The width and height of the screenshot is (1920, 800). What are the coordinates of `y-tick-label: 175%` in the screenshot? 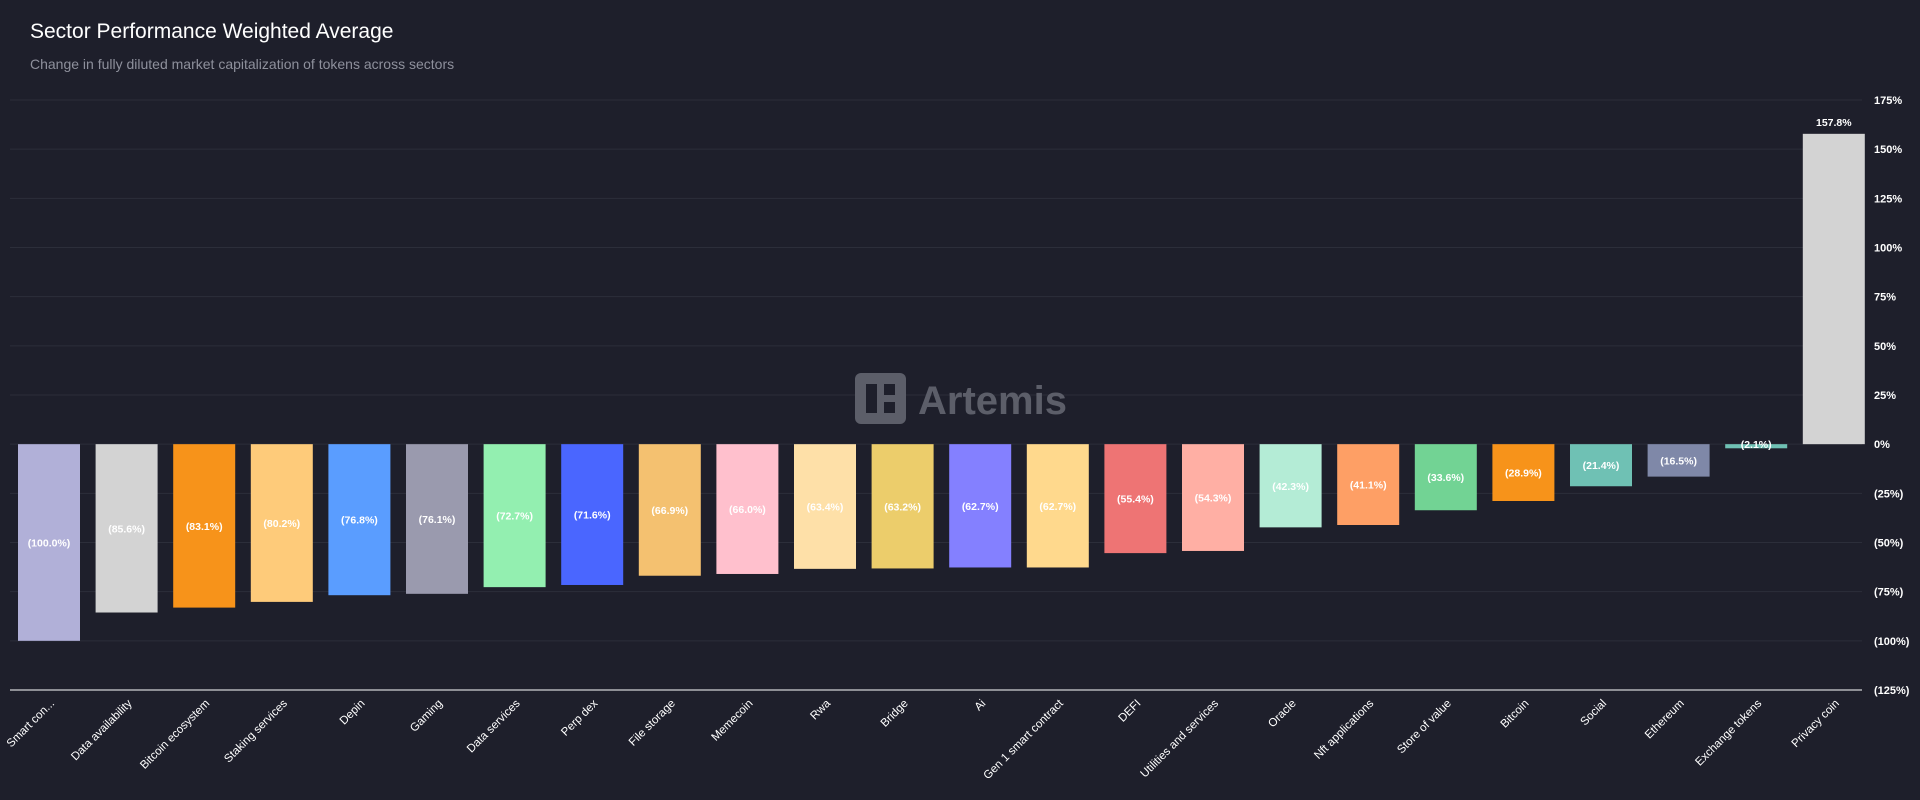 It's located at (1888, 101).